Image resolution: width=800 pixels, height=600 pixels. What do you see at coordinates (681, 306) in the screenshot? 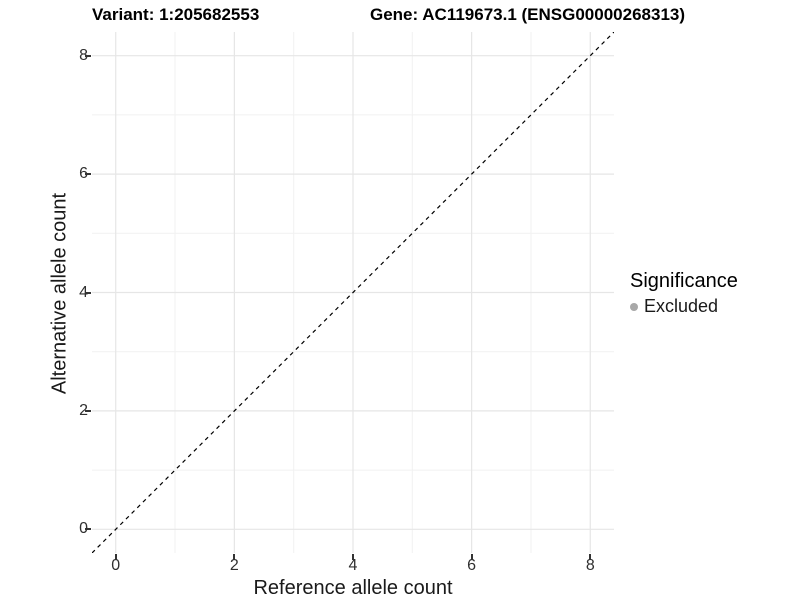
I see `legend-entry-label: Excluded` at bounding box center [681, 306].